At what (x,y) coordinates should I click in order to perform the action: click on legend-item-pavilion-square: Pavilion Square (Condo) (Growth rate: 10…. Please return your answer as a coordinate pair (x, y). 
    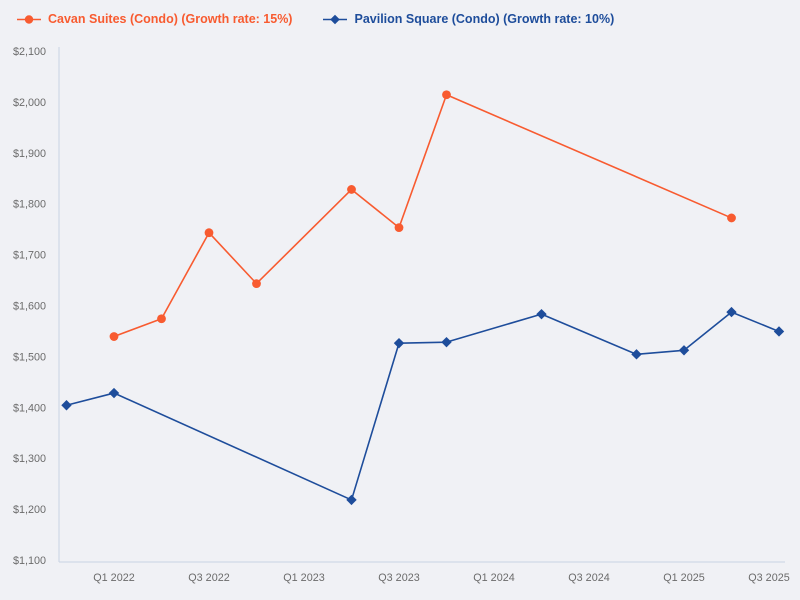
    Looking at the image, I should click on (468, 19).